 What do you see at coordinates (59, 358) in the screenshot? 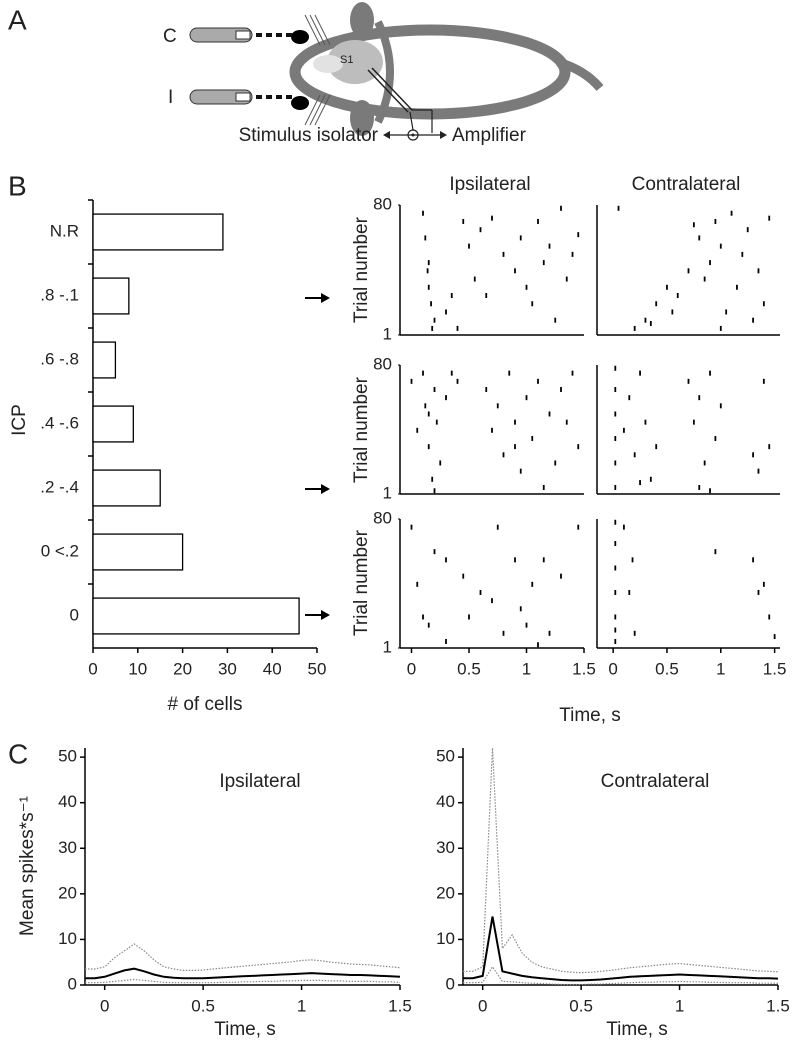
I see `category-label: .6 -.8` at bounding box center [59, 358].